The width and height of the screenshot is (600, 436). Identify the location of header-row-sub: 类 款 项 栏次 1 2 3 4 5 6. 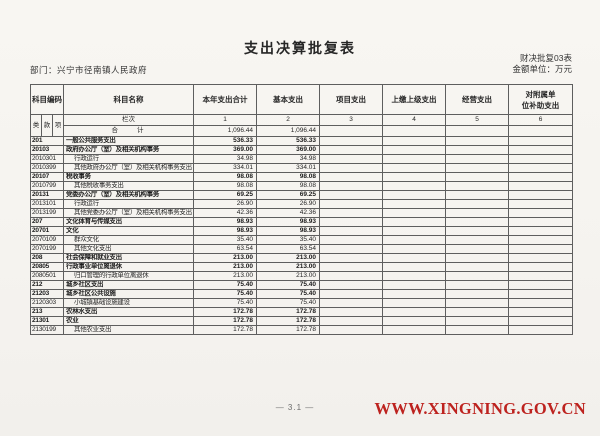
(302, 125).